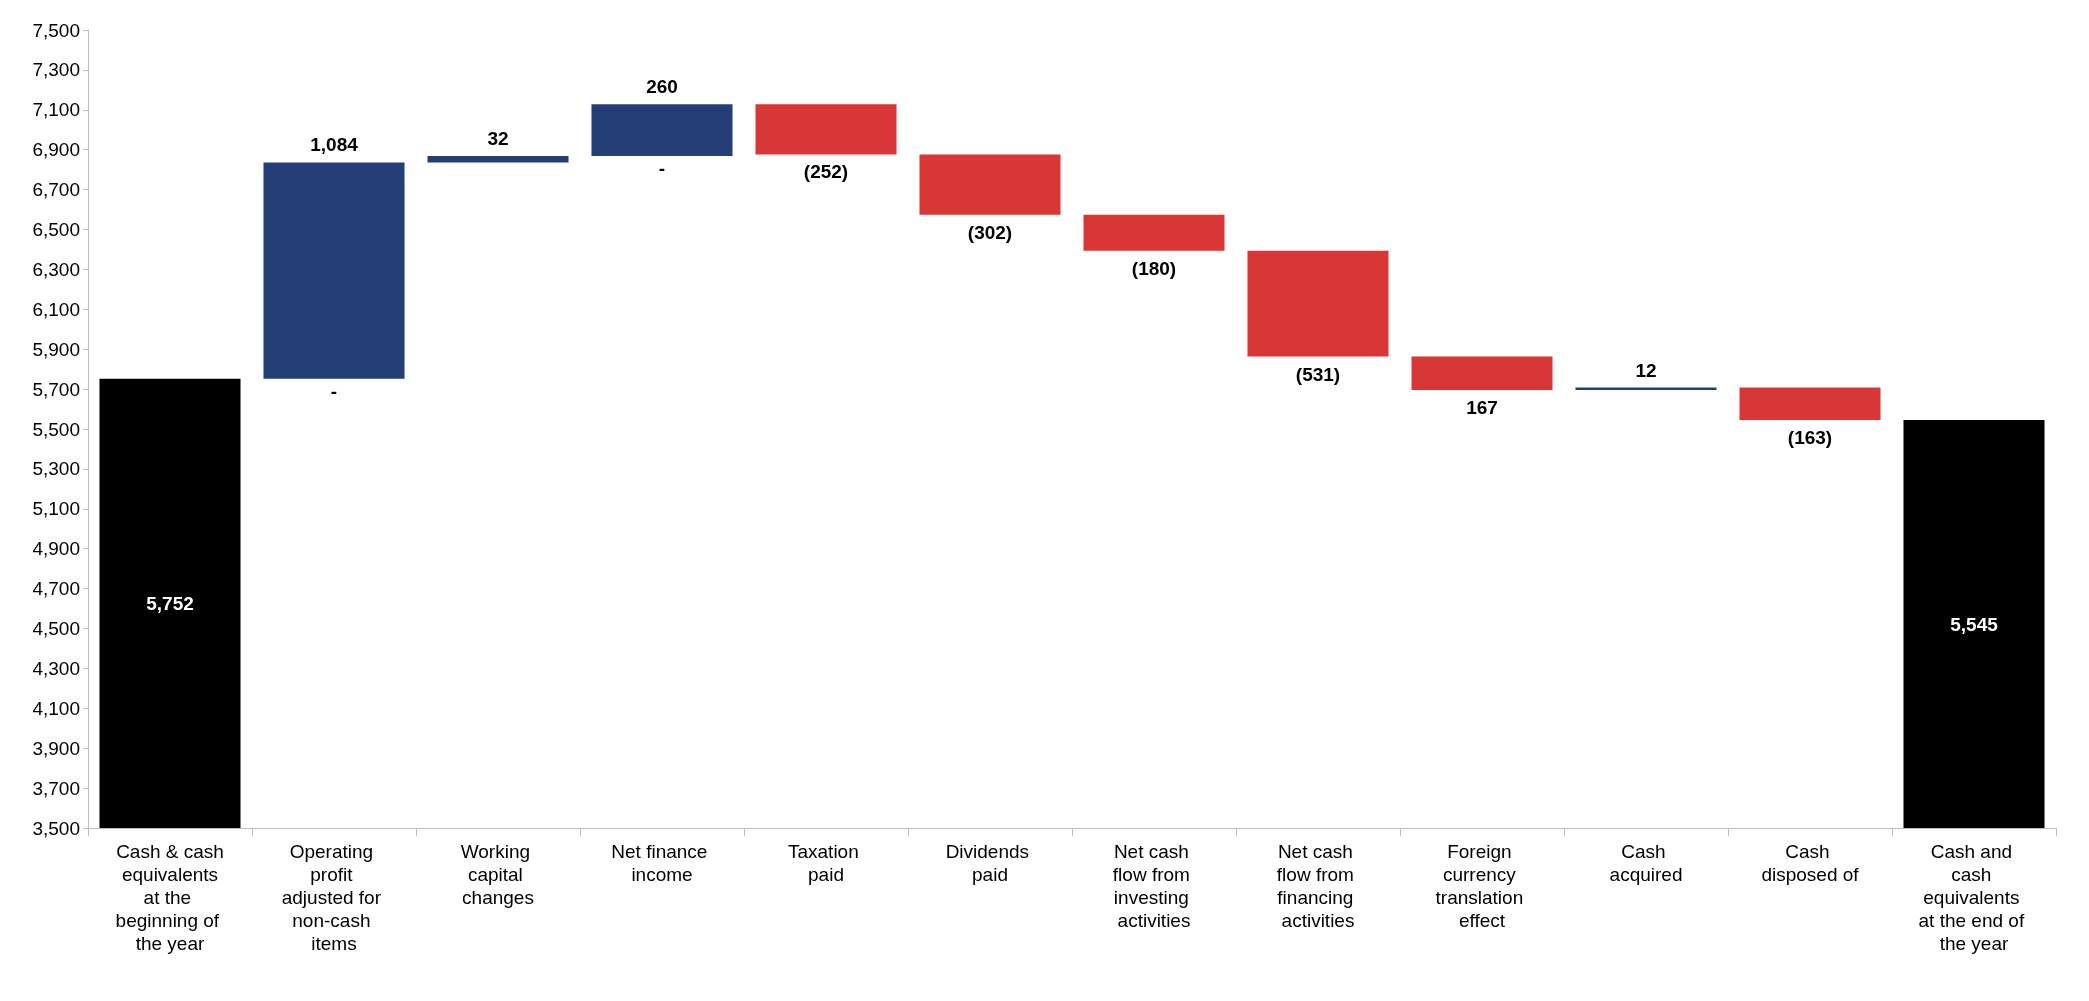 This screenshot has width=2089, height=1001. I want to click on y-tick-label: 6,100, so click(56, 309).